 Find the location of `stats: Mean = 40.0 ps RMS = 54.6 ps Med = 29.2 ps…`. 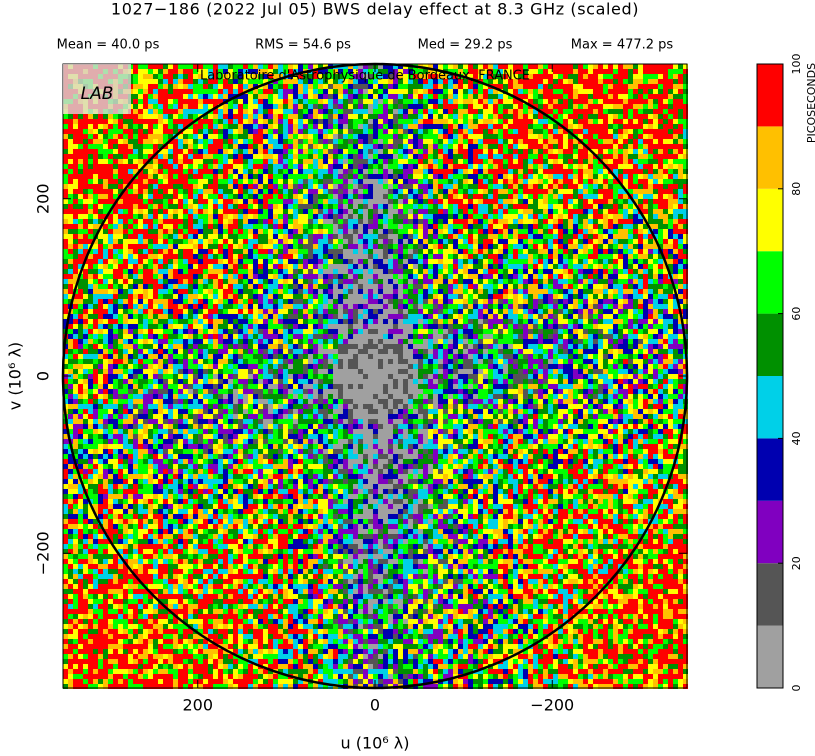

stats: Mean = 40.0 ps RMS = 54.6 ps Med = 29.2 ps… is located at coordinates (365, 45).